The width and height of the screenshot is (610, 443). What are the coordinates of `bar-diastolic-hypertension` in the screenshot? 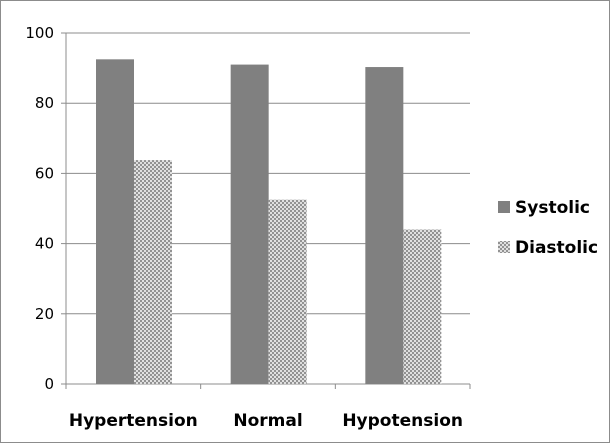 It's located at (153, 272).